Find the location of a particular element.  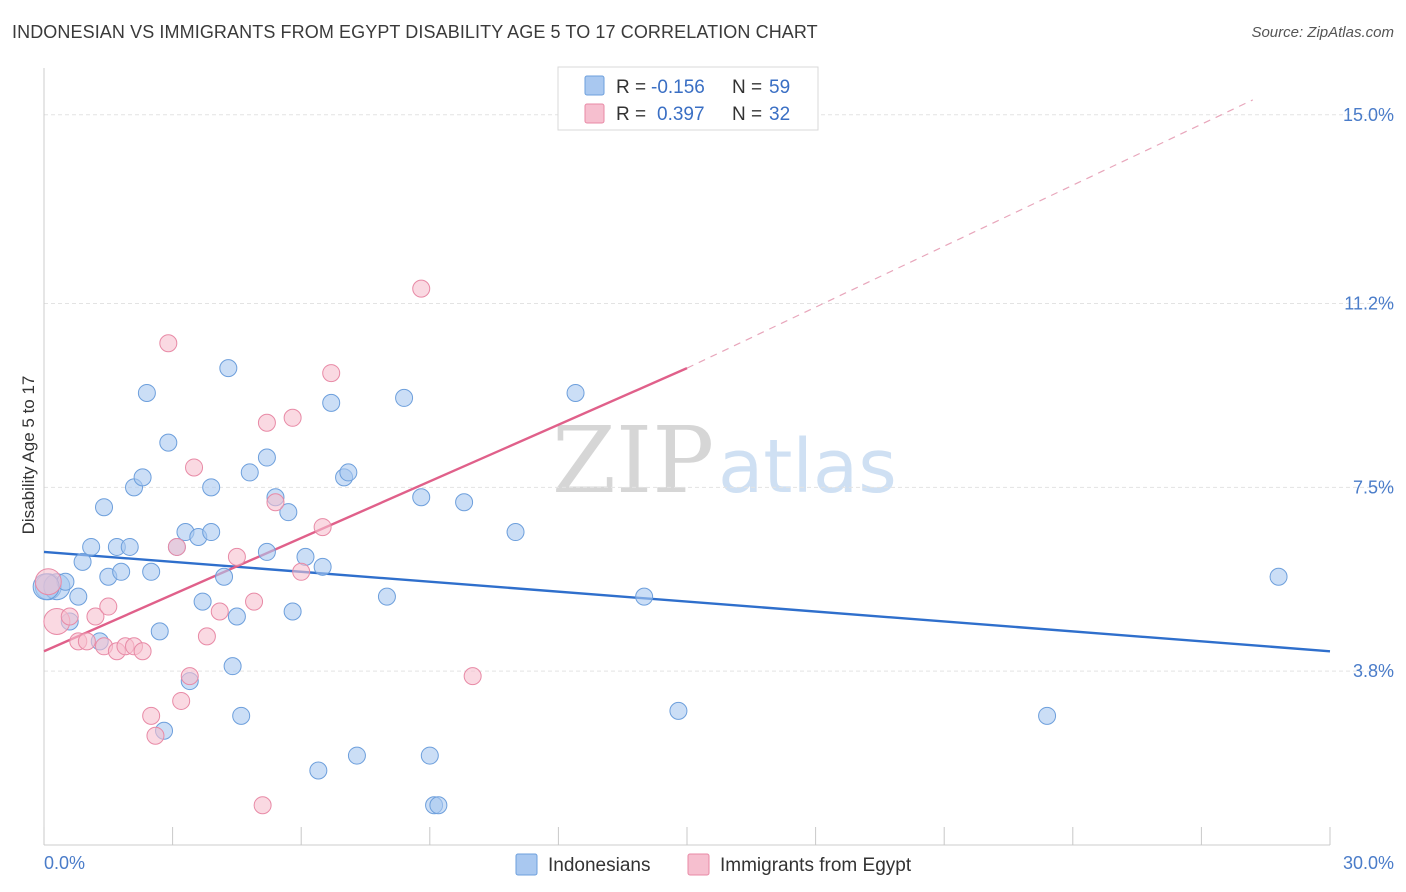

legend-n-label-1: N = is located at coordinates (747, 114).